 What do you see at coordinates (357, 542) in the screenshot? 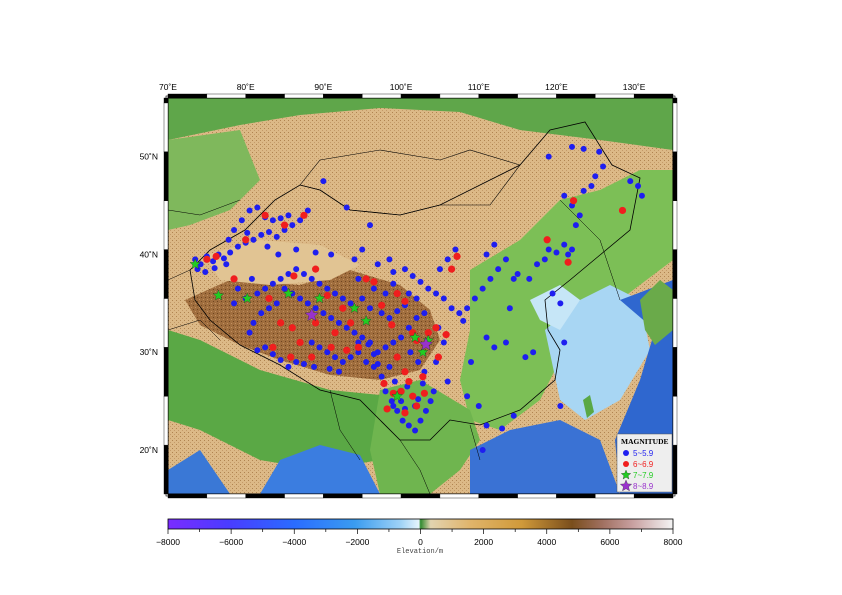
I see `colorbar-tick-label: −2000` at bounding box center [357, 542].